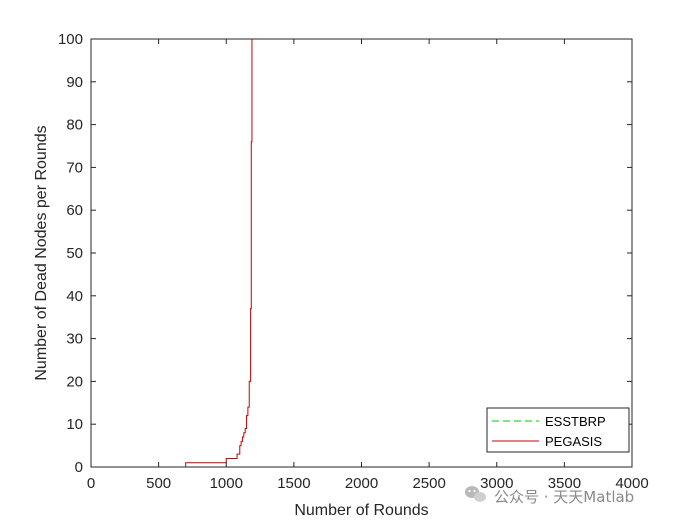 The height and width of the screenshot is (525, 700). Describe the element at coordinates (74, 82) in the screenshot. I see `y-tick-label: 90` at that location.